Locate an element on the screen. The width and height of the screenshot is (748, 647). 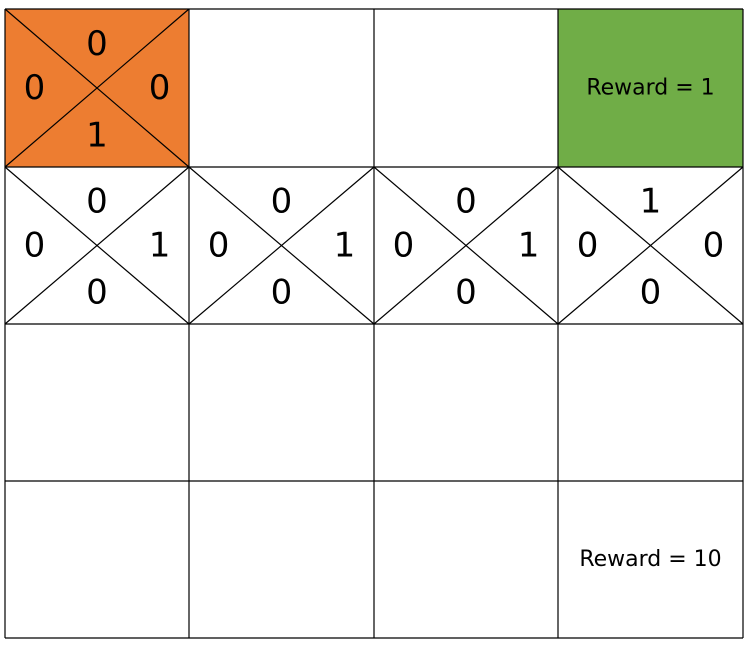
cell-r1-c1: 0 0 1 0 is located at coordinates (281, 245).